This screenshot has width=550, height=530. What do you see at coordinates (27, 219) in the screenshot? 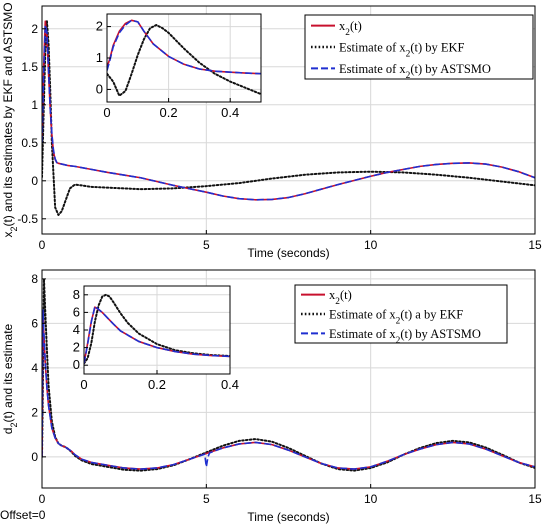
I see `y-tick-label: -0.5` at bounding box center [27, 219].